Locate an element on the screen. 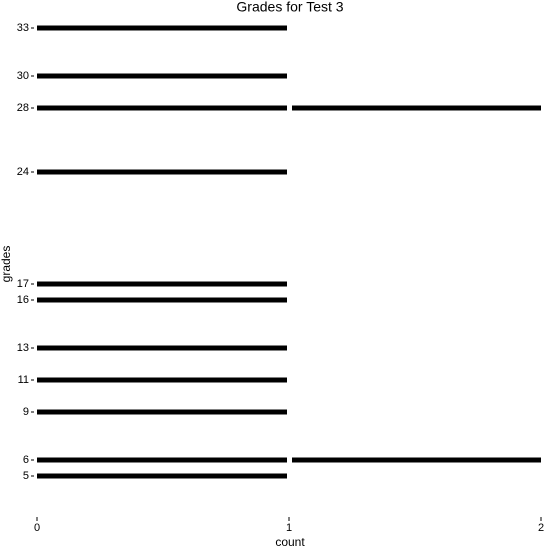  y-tick-label: 28 is located at coordinates (23, 108).